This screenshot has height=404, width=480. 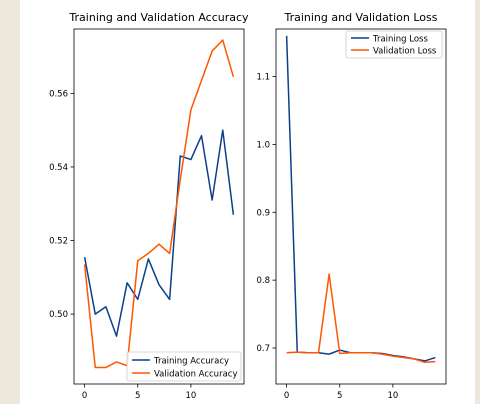 I want to click on loss-y-ticks: 0.7 0.8 0.9 1.0 1.1, so click(x=266, y=213).